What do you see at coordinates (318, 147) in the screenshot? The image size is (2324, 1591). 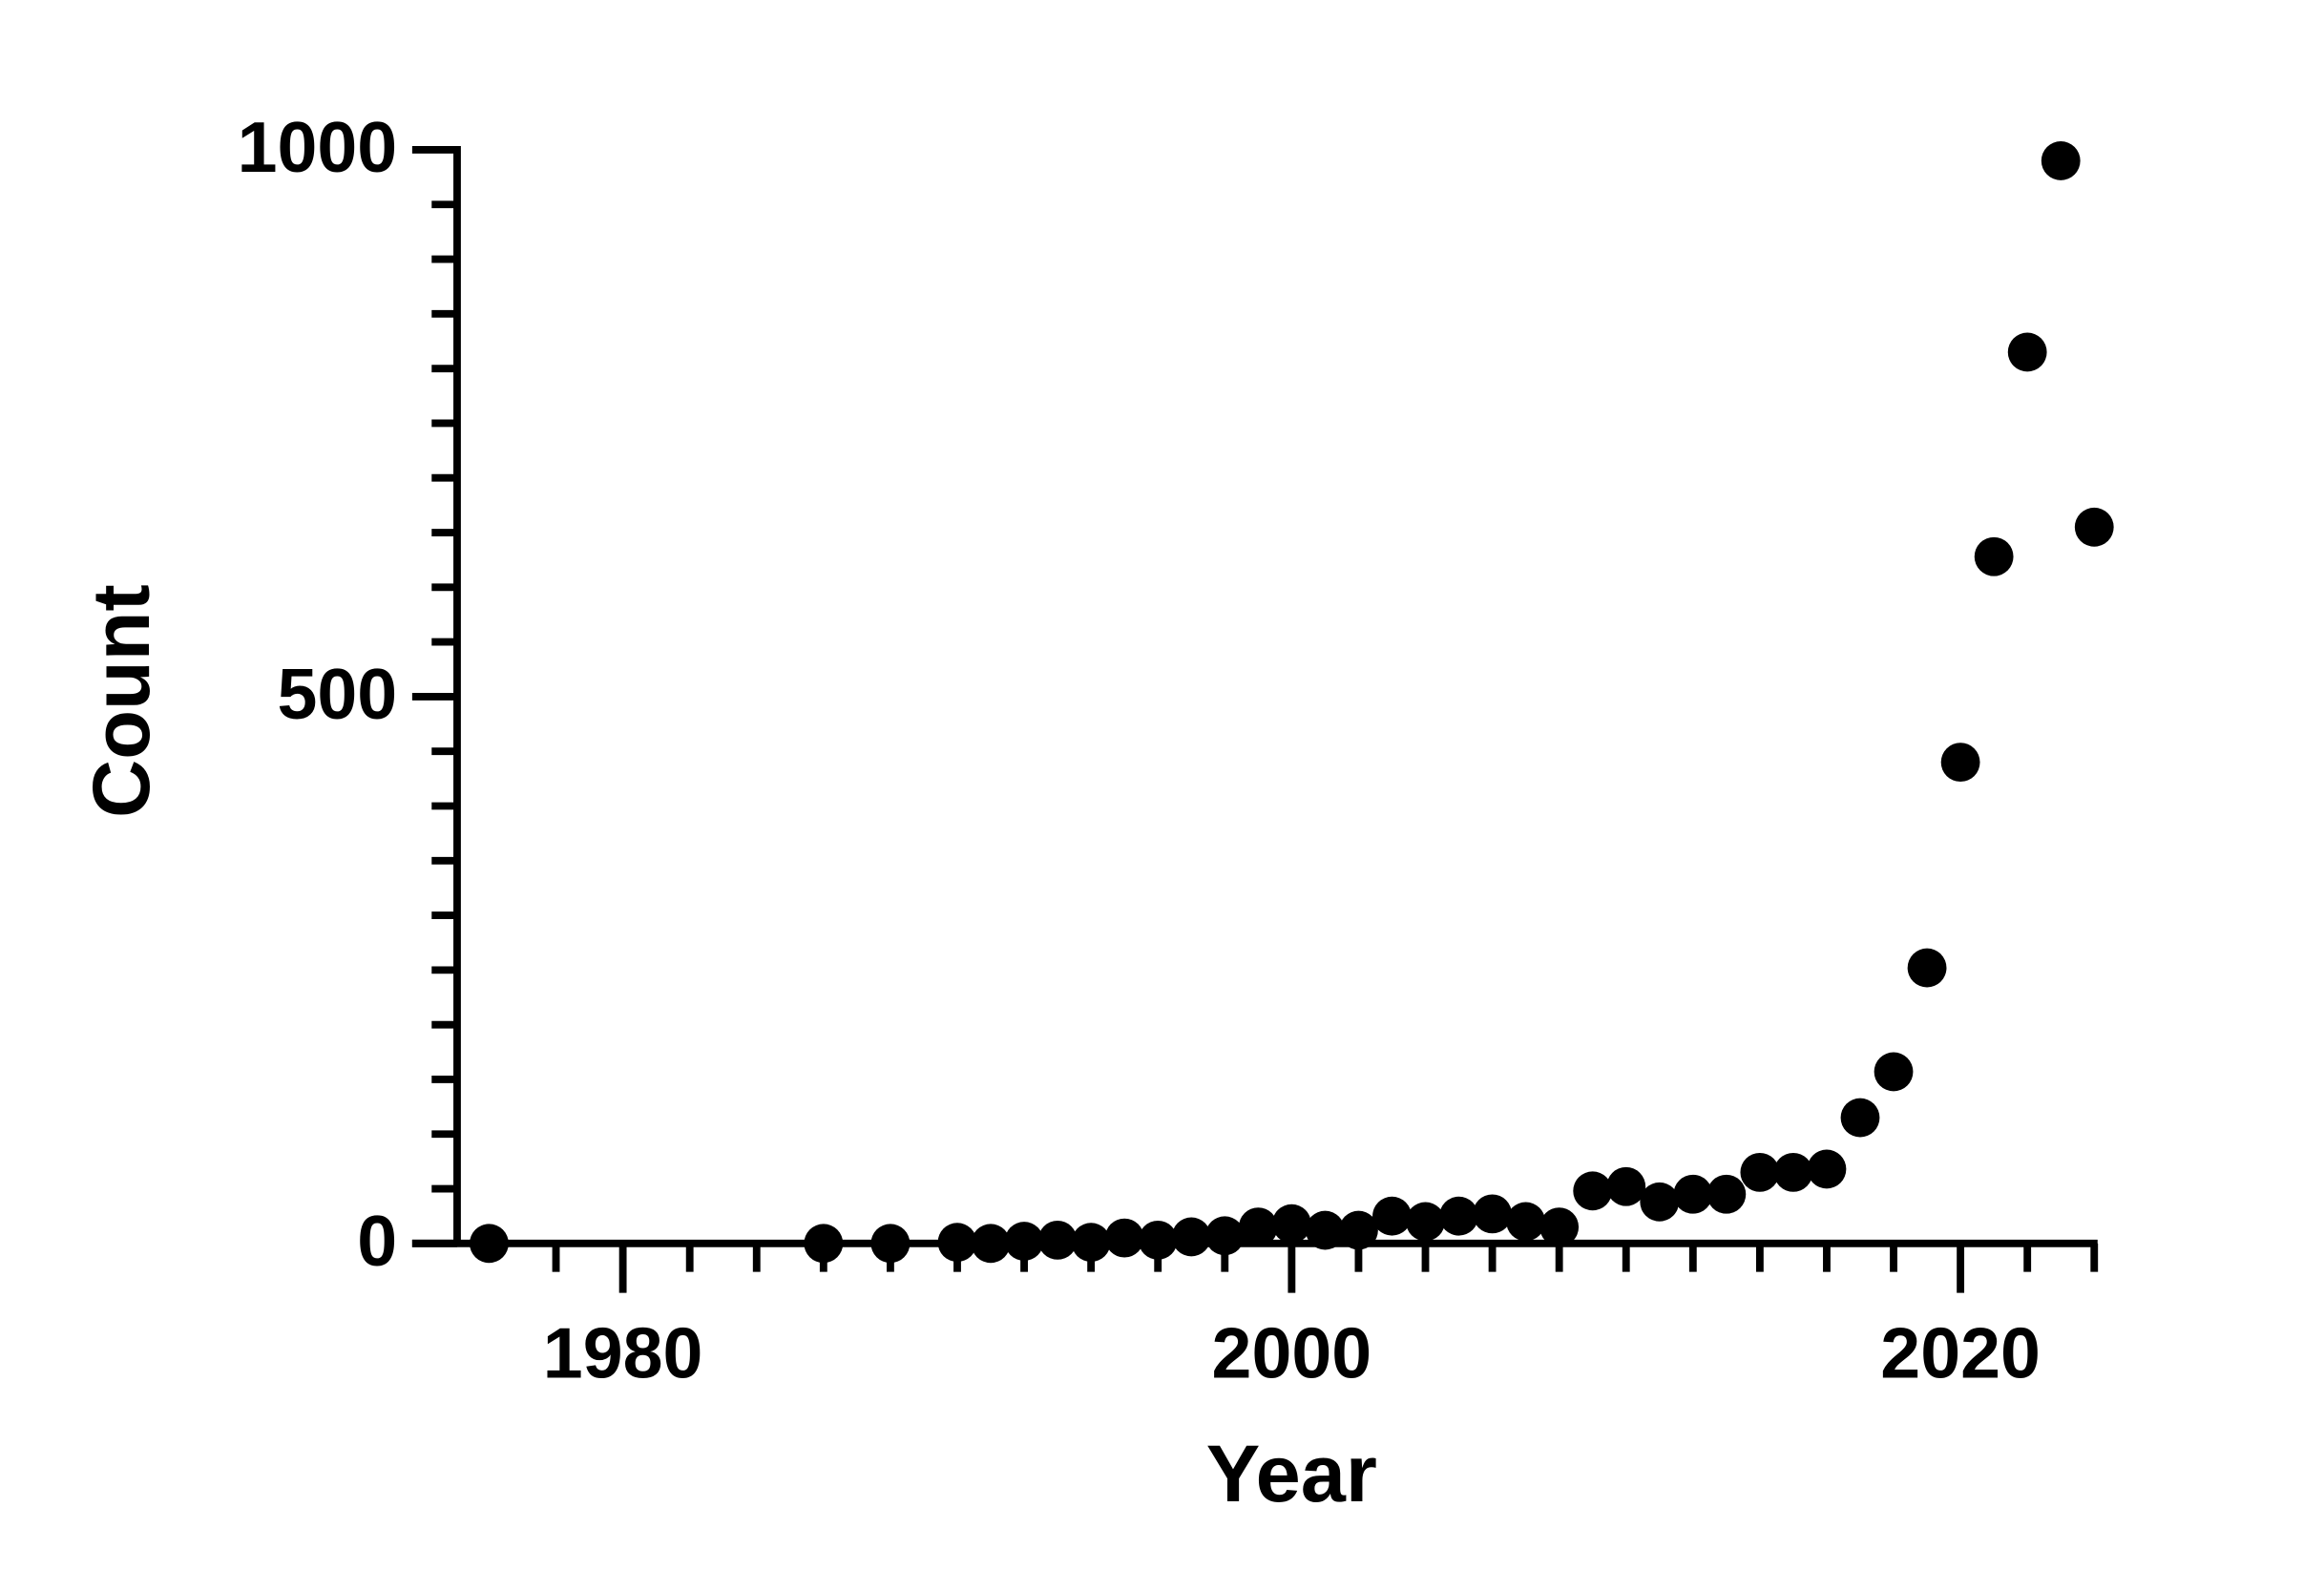 I see `y-tick-label: 1000` at bounding box center [318, 147].